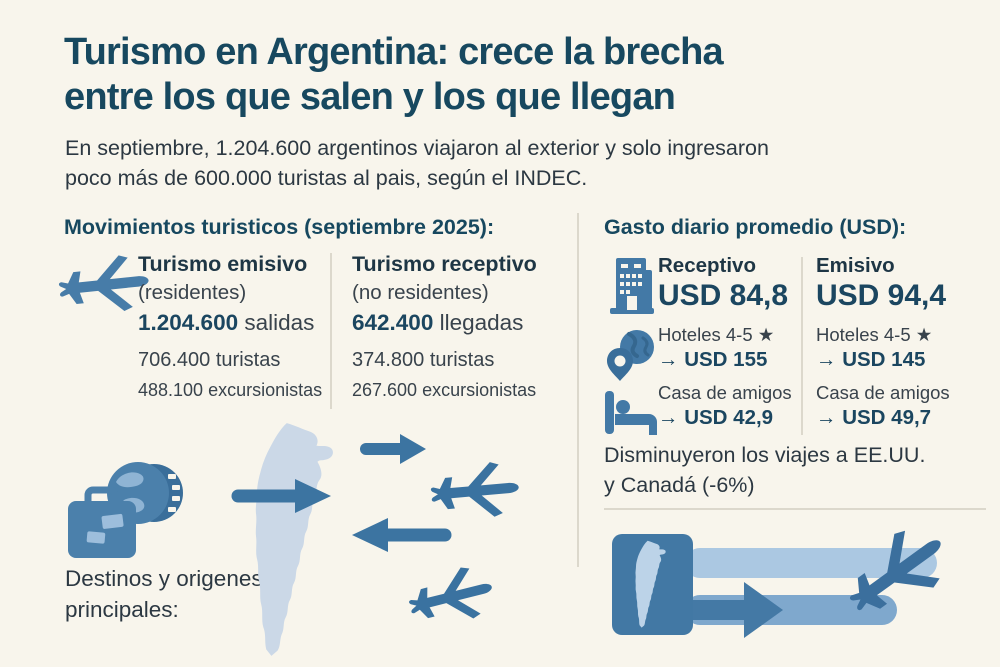 This screenshot has height=667, width=1000. What do you see at coordinates (192, 292) in the screenshot?
I see `emisivo-subtitle: (residentes)` at bounding box center [192, 292].